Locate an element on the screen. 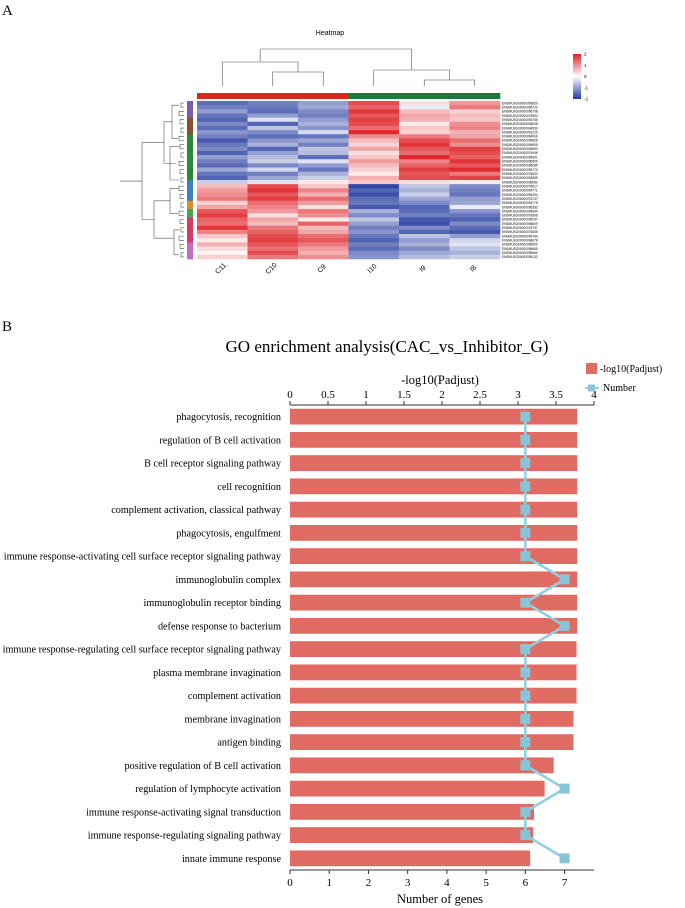 The width and height of the screenshot is (685, 908). category-label: regulation of B cell activation is located at coordinates (220, 440).